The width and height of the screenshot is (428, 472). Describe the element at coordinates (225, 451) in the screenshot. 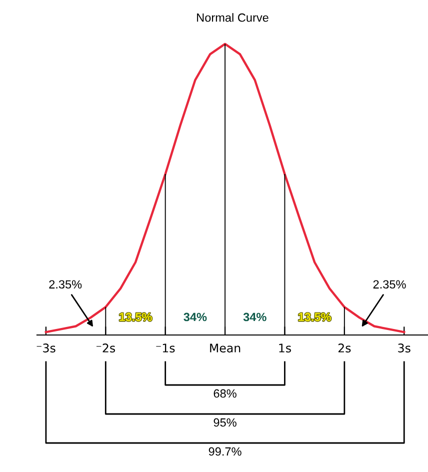

I see `text: 99.7%` at that location.